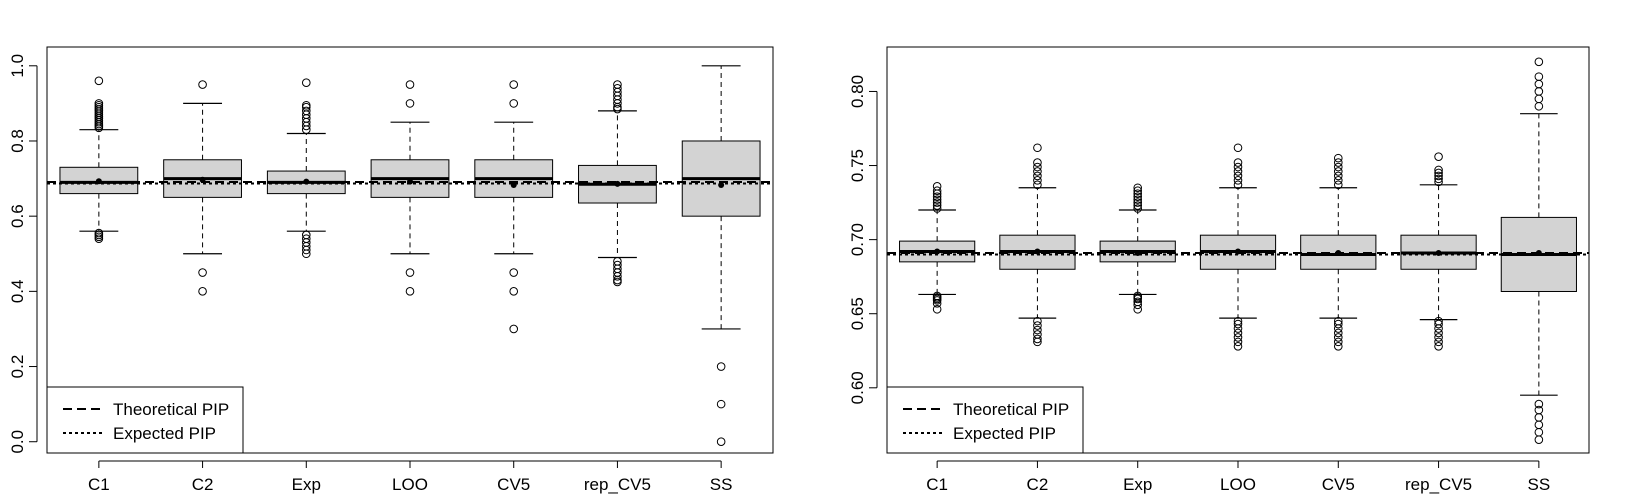 This screenshot has width=1634, height=498. I want to click on y-tick-label: 0.2, so click(17, 367).